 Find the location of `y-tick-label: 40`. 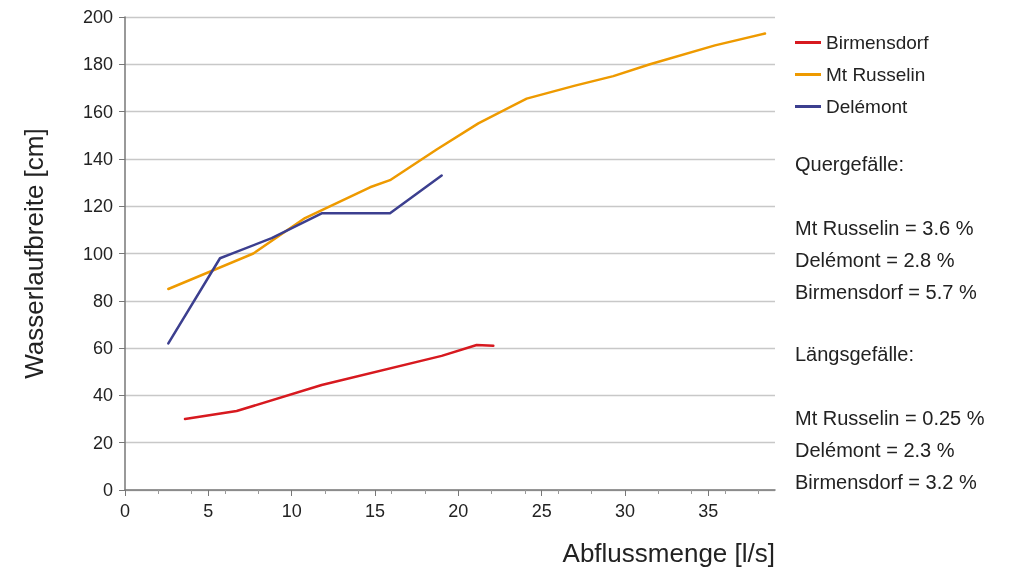

y-tick-label: 40 is located at coordinates (102, 395).